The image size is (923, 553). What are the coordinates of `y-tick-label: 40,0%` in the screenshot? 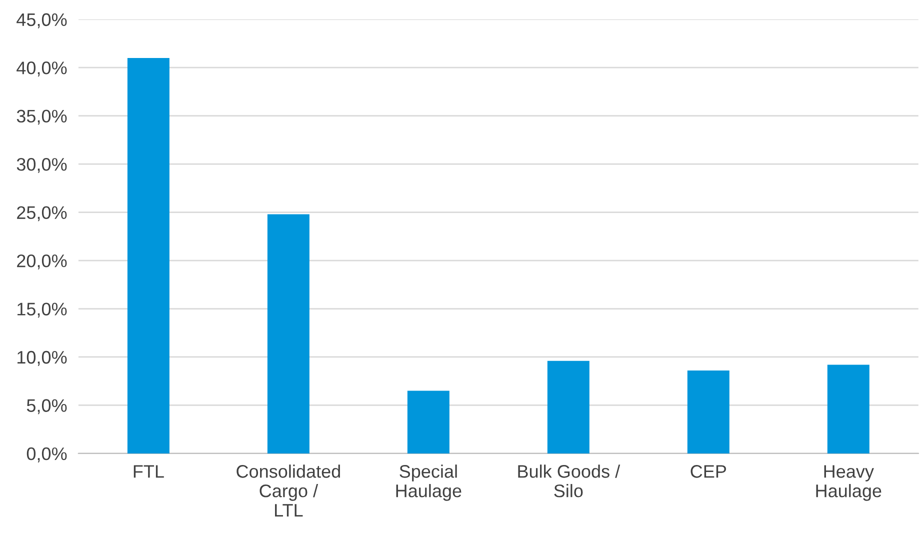 It's located at (41, 69).